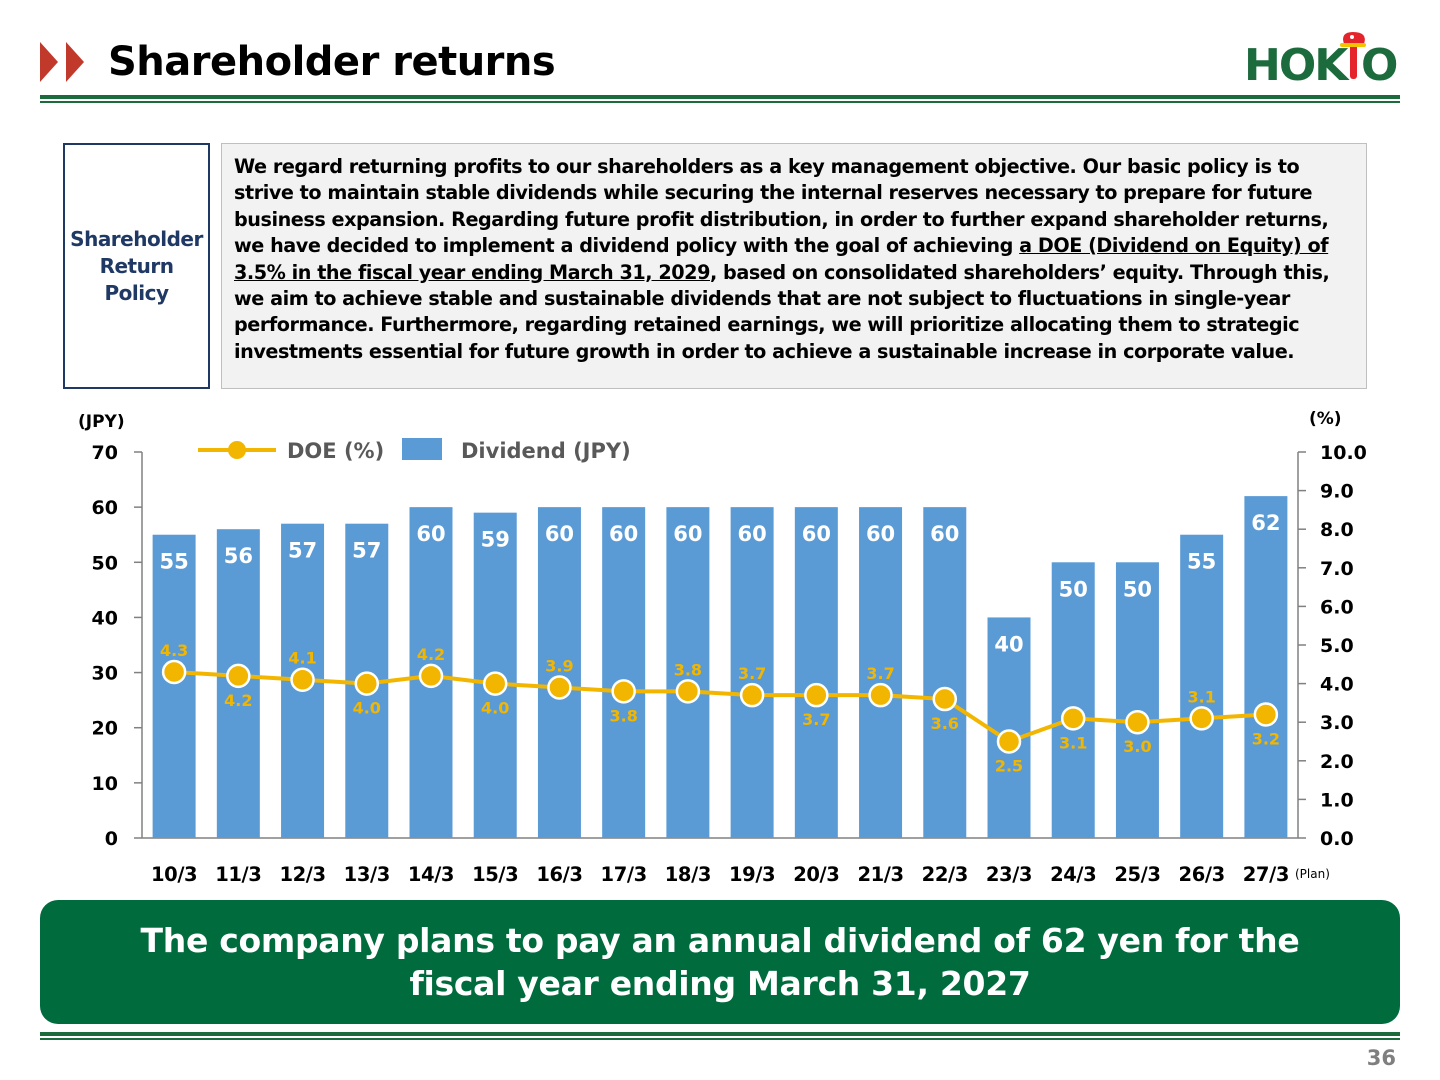 Image resolution: width=1440 pixels, height=1080 pixels. What do you see at coordinates (332, 62) in the screenshot?
I see `page-title: Shareholder returns` at bounding box center [332, 62].